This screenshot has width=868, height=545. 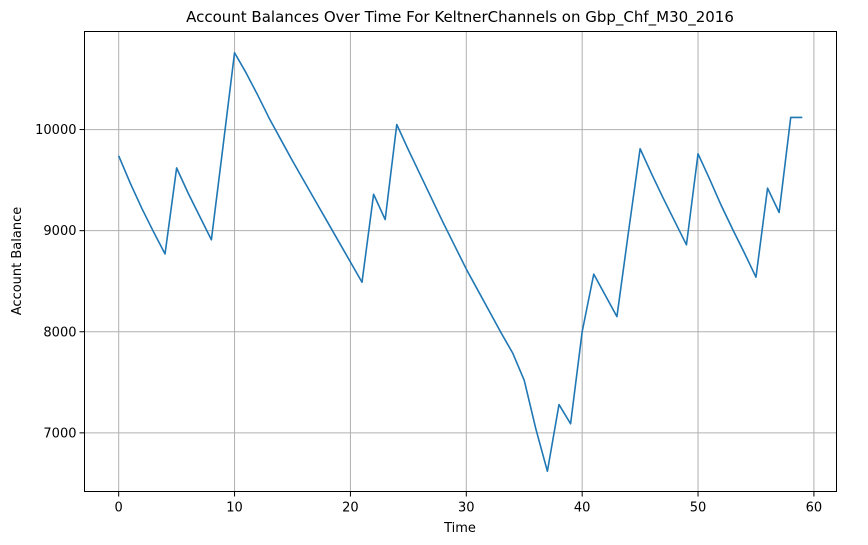 What do you see at coordinates (59, 231) in the screenshot?
I see `y-tick-label: 9000` at bounding box center [59, 231].